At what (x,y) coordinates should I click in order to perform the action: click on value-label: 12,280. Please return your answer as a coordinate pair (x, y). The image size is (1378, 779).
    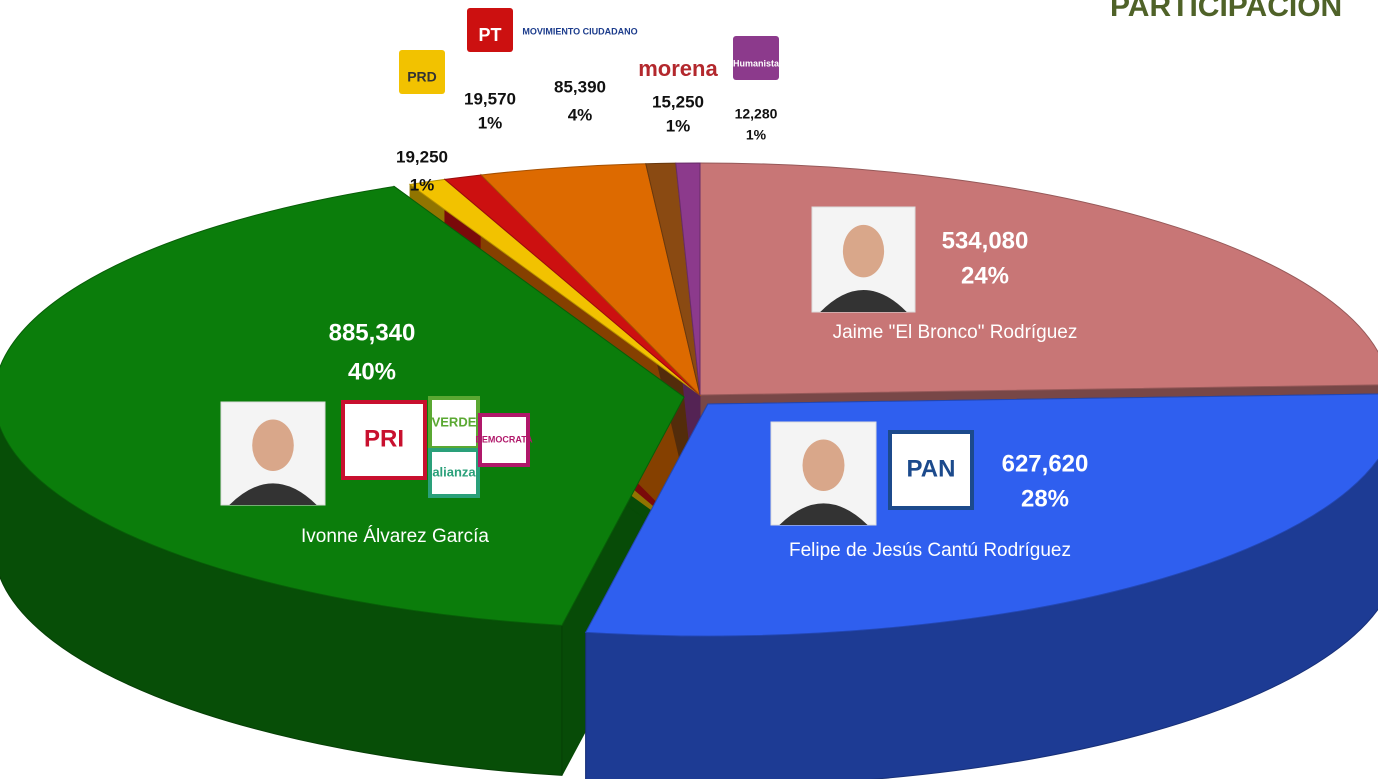
    Looking at the image, I should click on (756, 114).